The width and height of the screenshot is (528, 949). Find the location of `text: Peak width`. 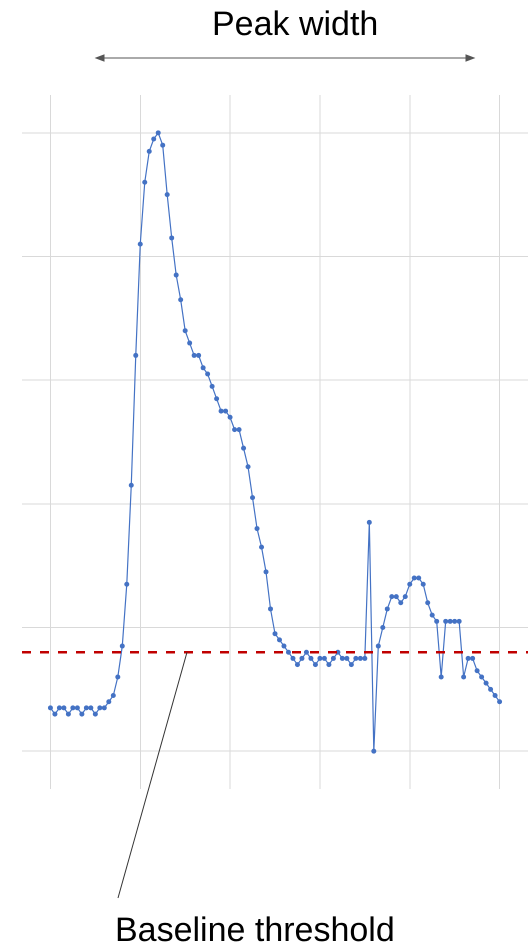

text: Peak width is located at coordinates (295, 24).